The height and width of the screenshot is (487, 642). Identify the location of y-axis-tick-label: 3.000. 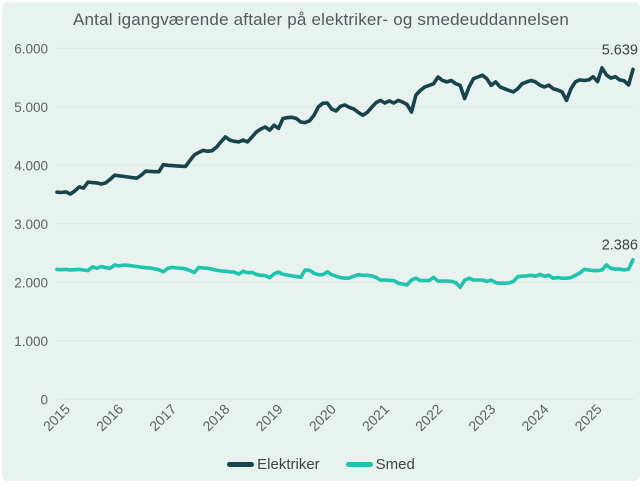
(31, 224).